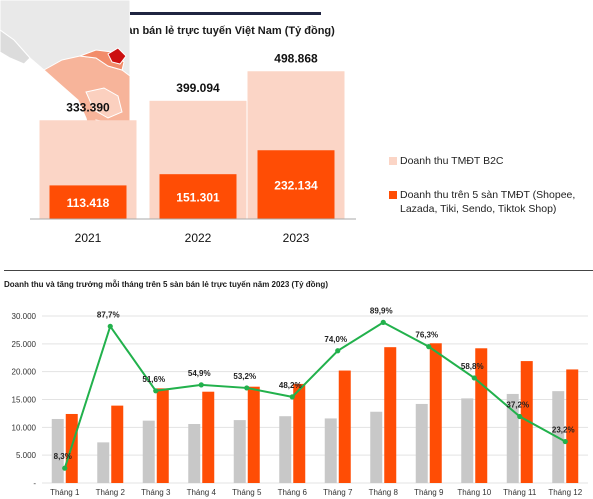 This screenshot has height=499, width=593. I want to click on growth-label: 58,8%, so click(472, 366).